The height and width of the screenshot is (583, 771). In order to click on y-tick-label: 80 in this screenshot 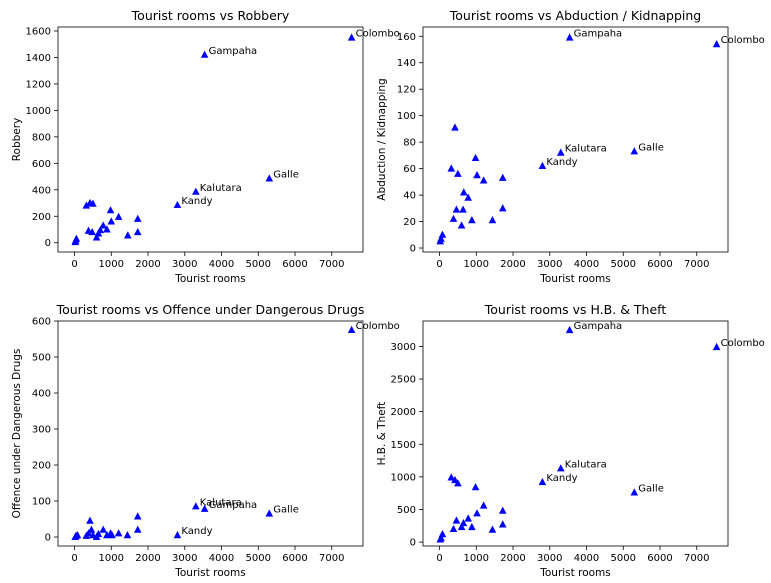, I will do `click(409, 143)`.